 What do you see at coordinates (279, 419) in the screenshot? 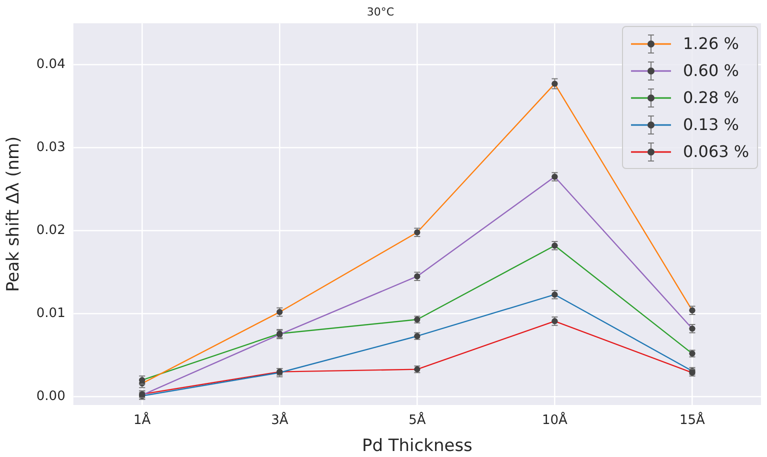
I see `x-tick-label: 3Å` at bounding box center [279, 419].